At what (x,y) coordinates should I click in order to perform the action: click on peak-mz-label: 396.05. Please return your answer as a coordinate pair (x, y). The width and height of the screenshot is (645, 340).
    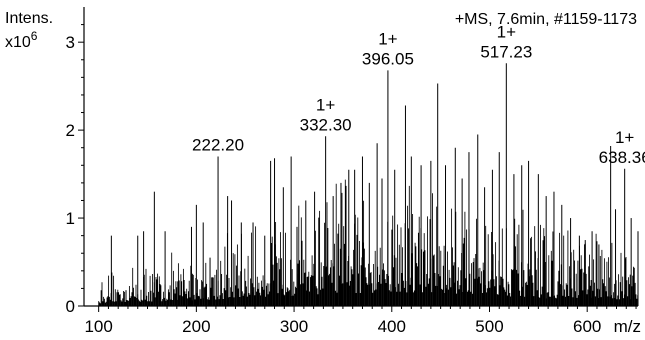
    Looking at the image, I should click on (388, 58).